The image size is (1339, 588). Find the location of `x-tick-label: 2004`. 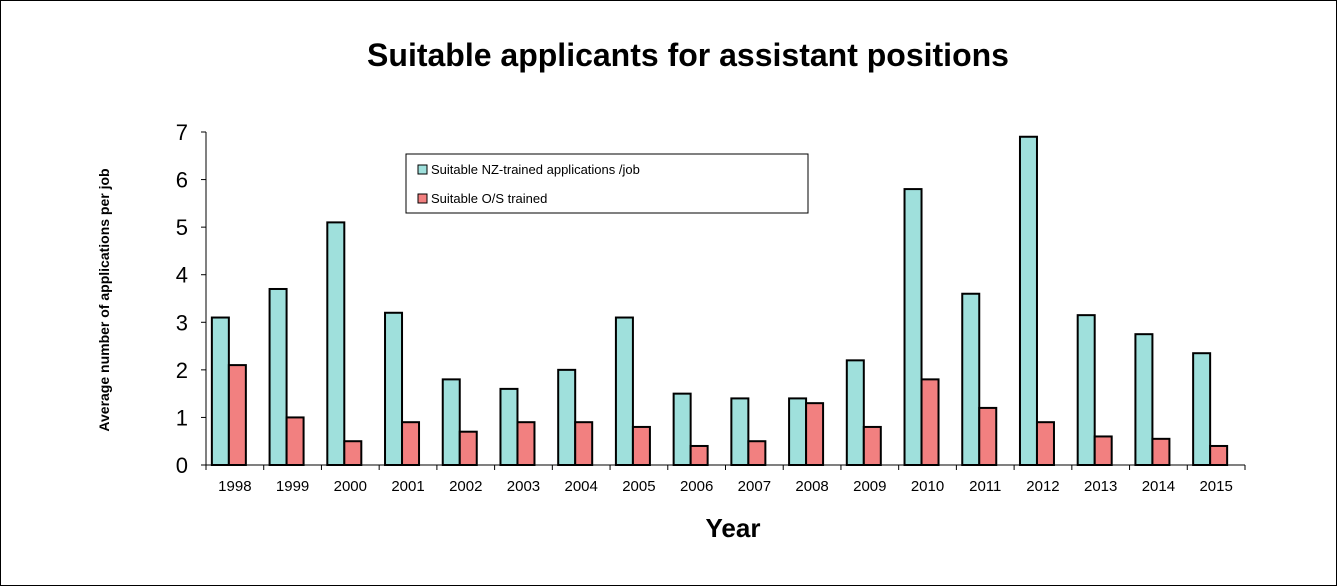

x-tick-label: 2004 is located at coordinates (581, 486).